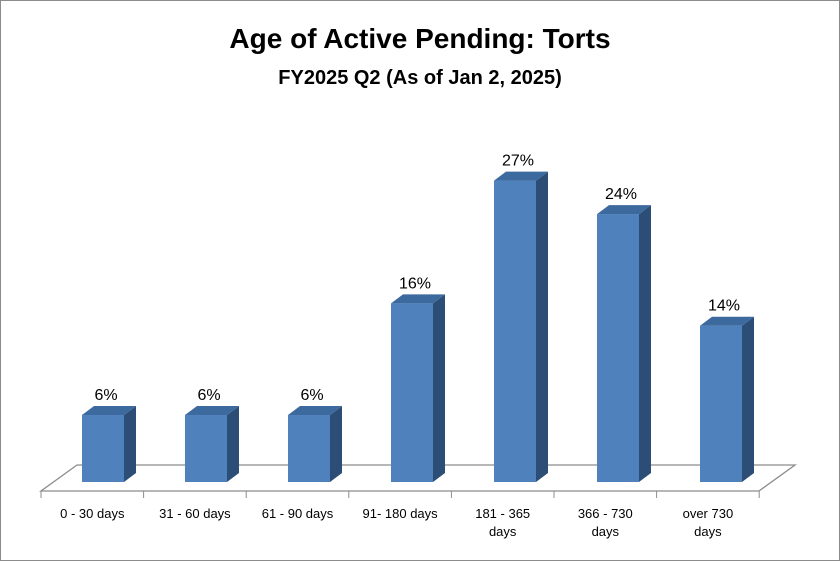  What do you see at coordinates (724, 306) in the screenshot?
I see `data-label: 14%` at bounding box center [724, 306].